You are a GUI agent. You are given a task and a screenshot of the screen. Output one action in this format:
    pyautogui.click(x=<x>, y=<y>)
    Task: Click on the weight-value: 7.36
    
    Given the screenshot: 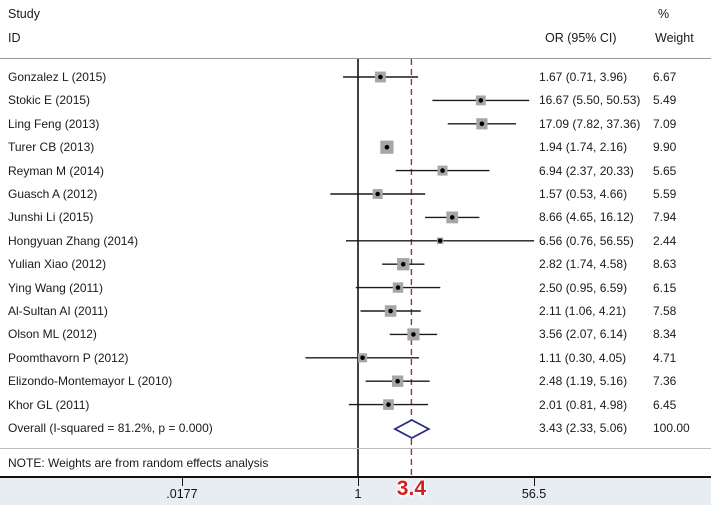 What is the action you would take?
    pyautogui.click(x=665, y=381)
    